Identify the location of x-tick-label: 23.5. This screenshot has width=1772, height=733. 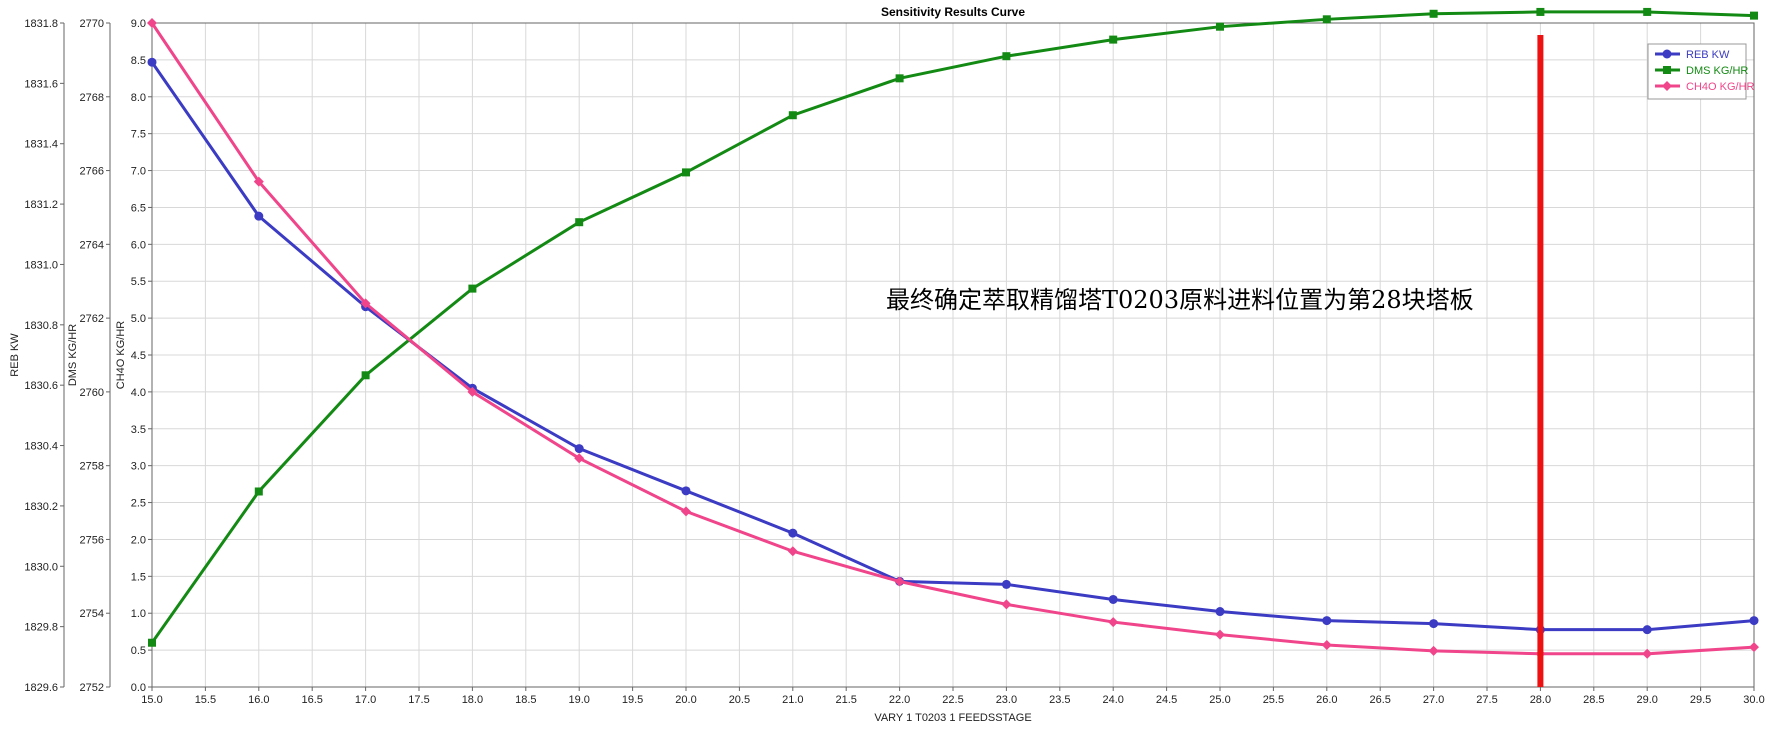
(1059, 700).